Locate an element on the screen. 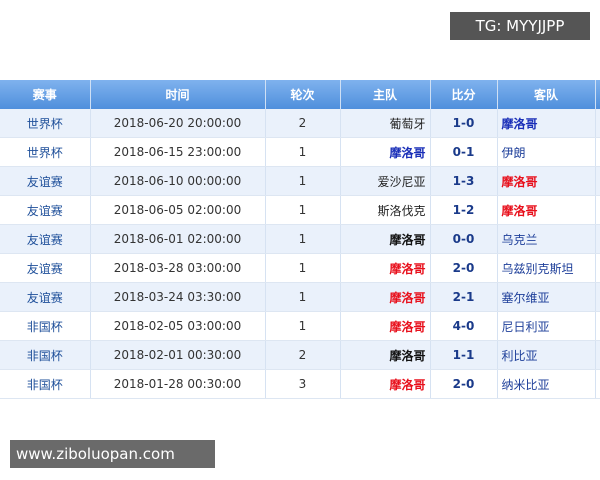  table-row: 友谊赛 2018-06-01 02:00:00 1 摩洛哥 0-0 乌克兰 is located at coordinates (300, 239).